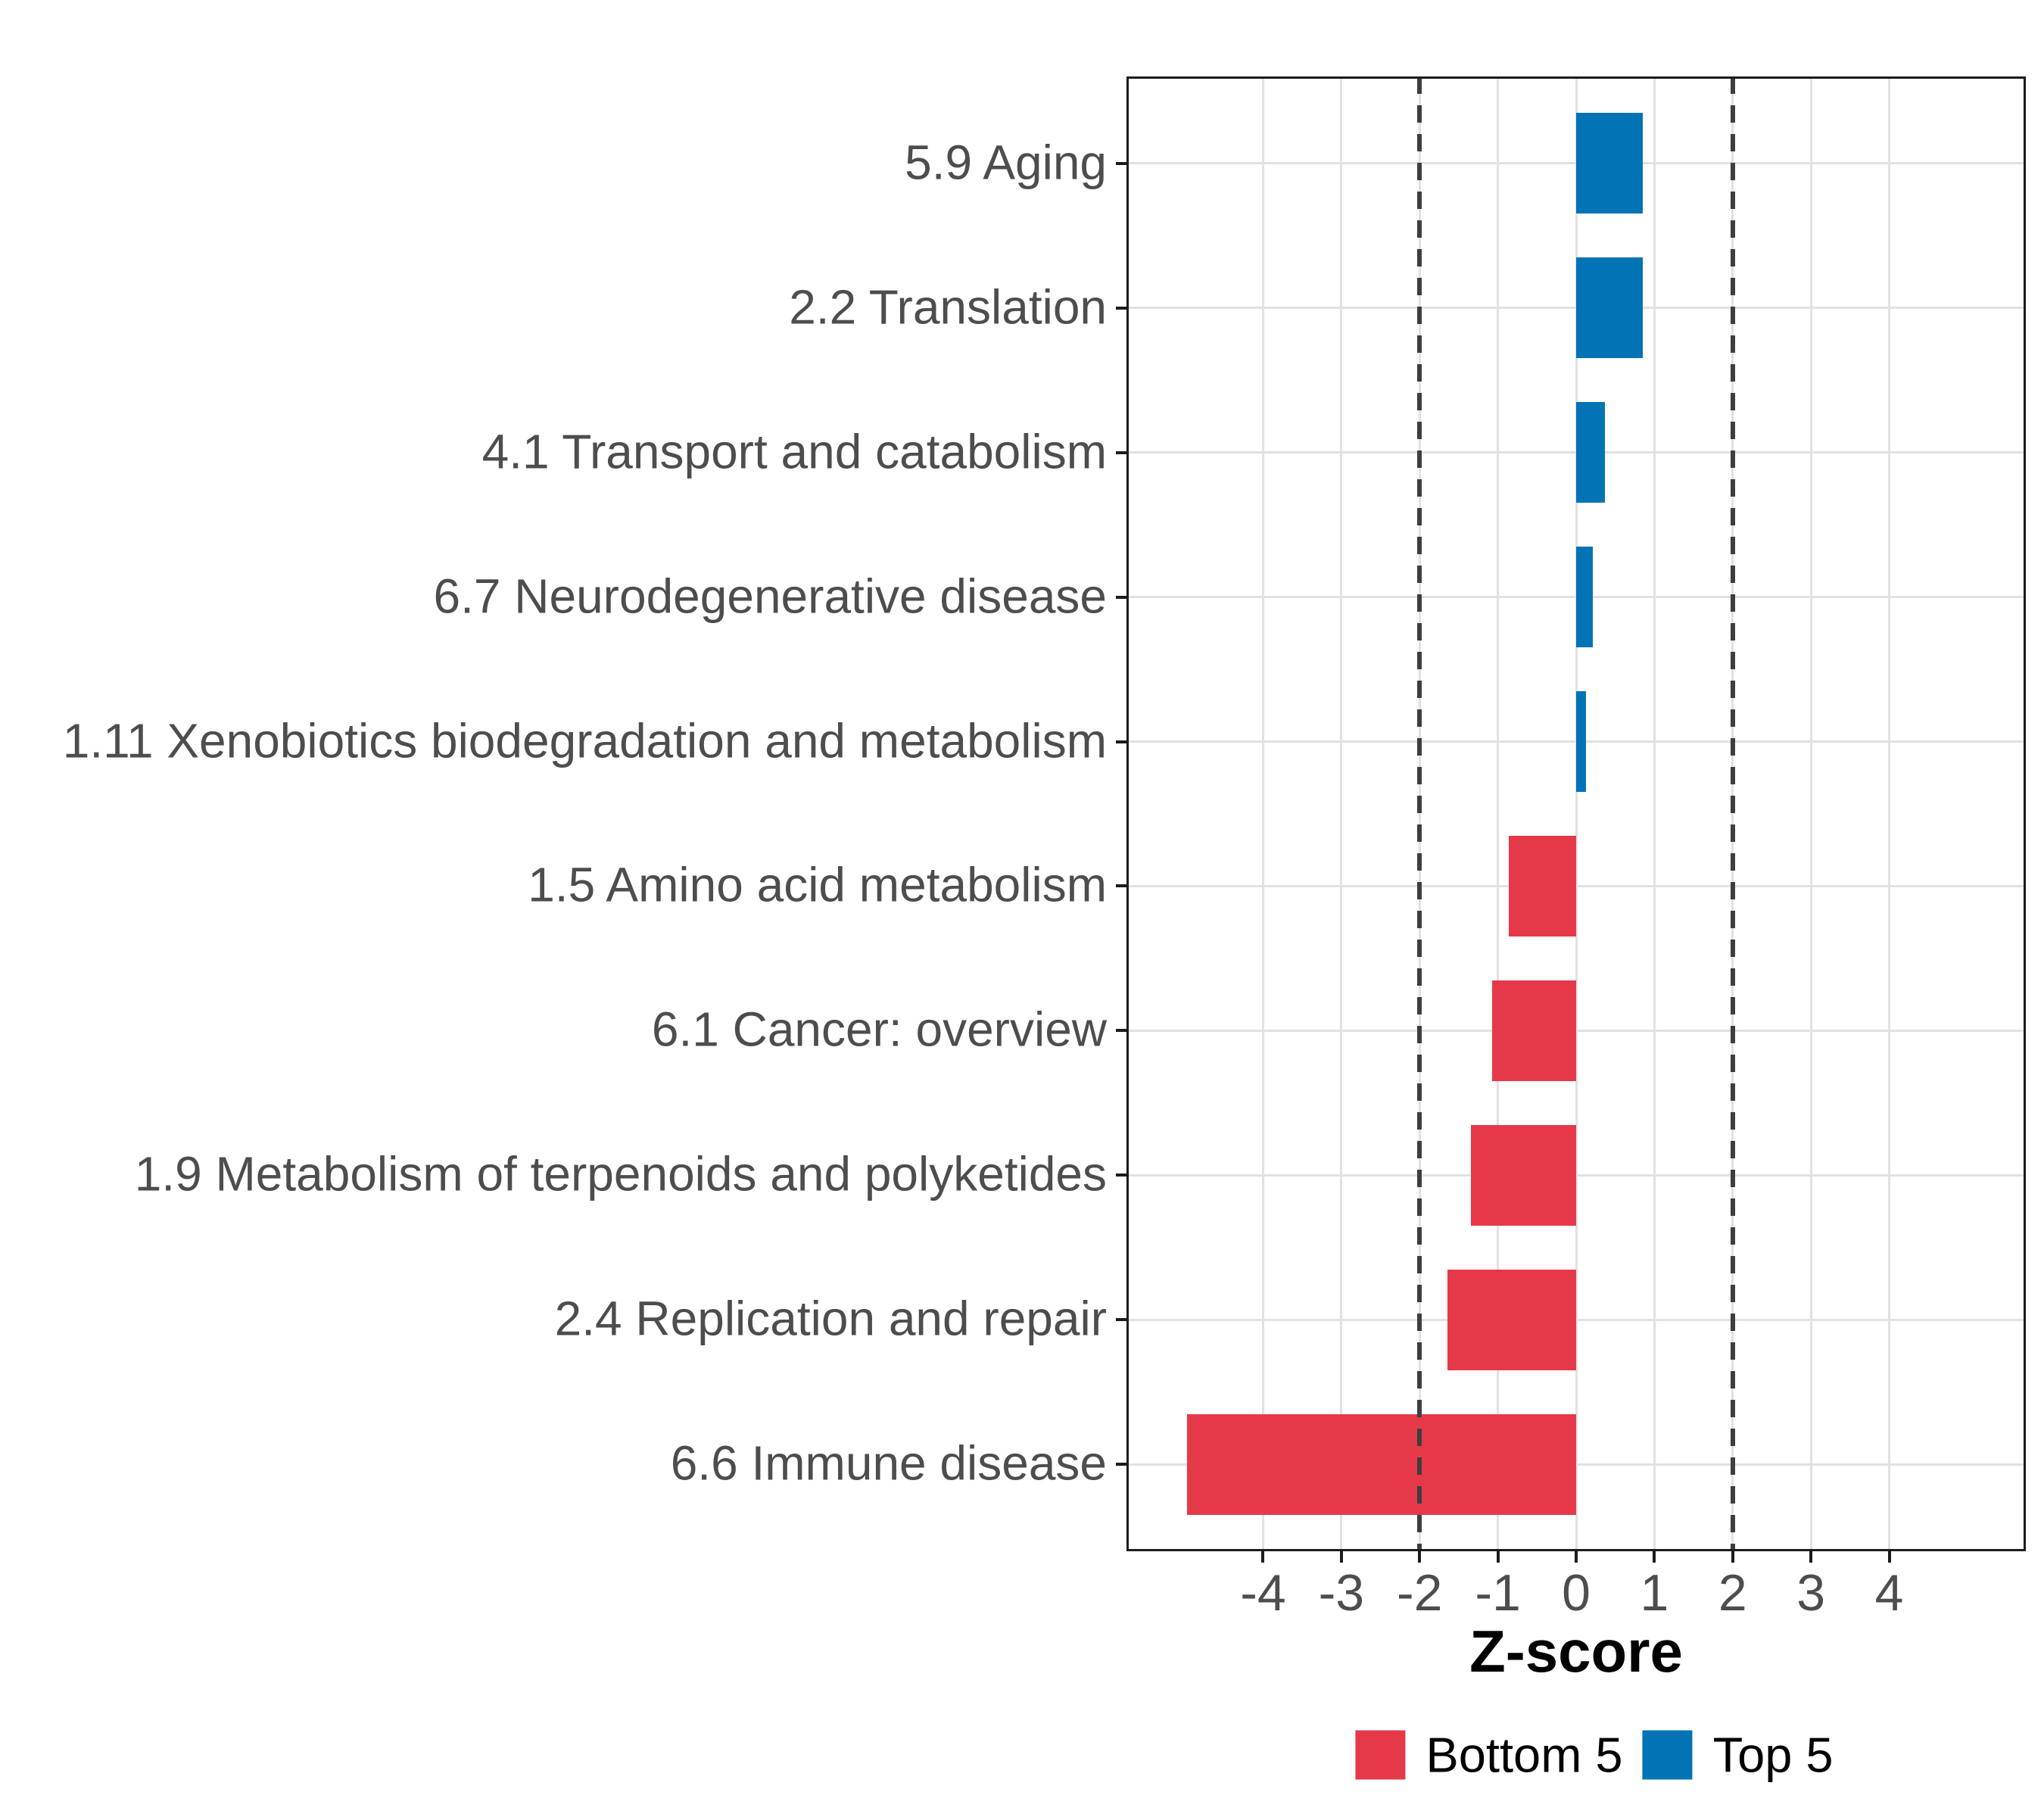 This screenshot has height=1817, width=2044. I want to click on legend-item-top5: Top 5, so click(1738, 1755).